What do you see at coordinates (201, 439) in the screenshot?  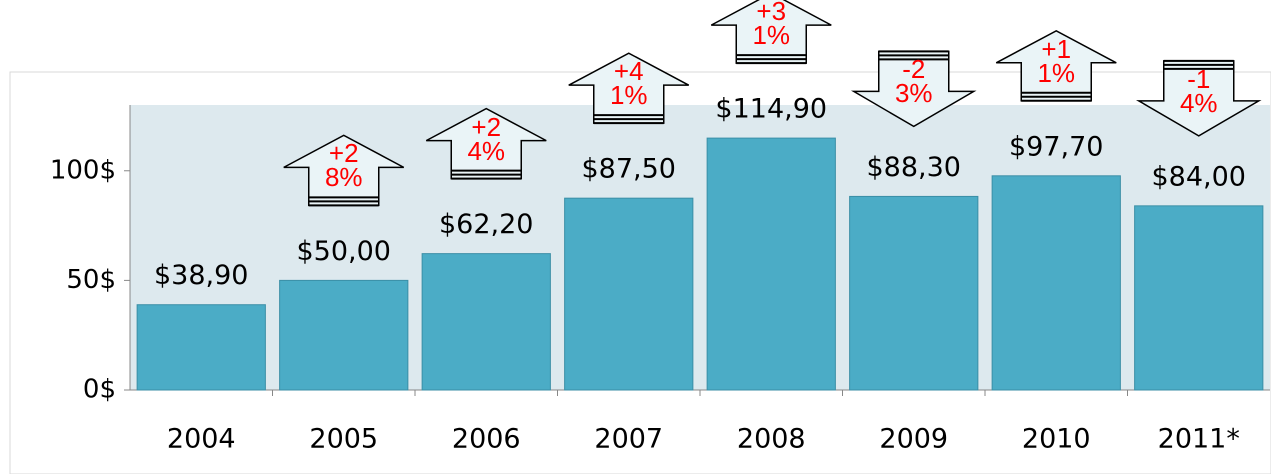 I see `x-tick-label: 2004` at bounding box center [201, 439].